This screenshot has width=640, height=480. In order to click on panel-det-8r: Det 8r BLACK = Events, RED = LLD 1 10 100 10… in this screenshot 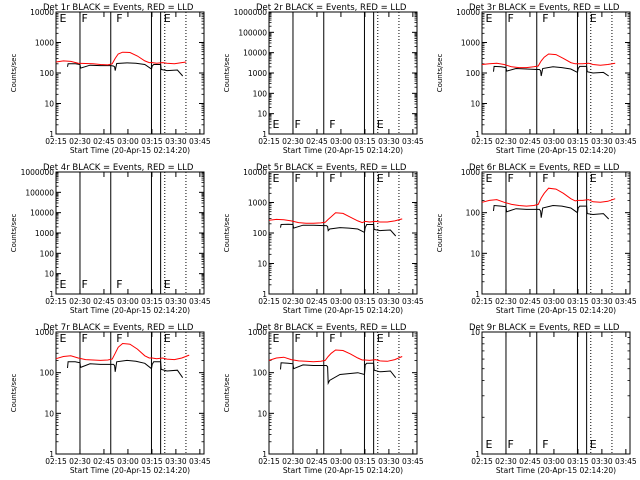, I will do `click(323, 399)`.